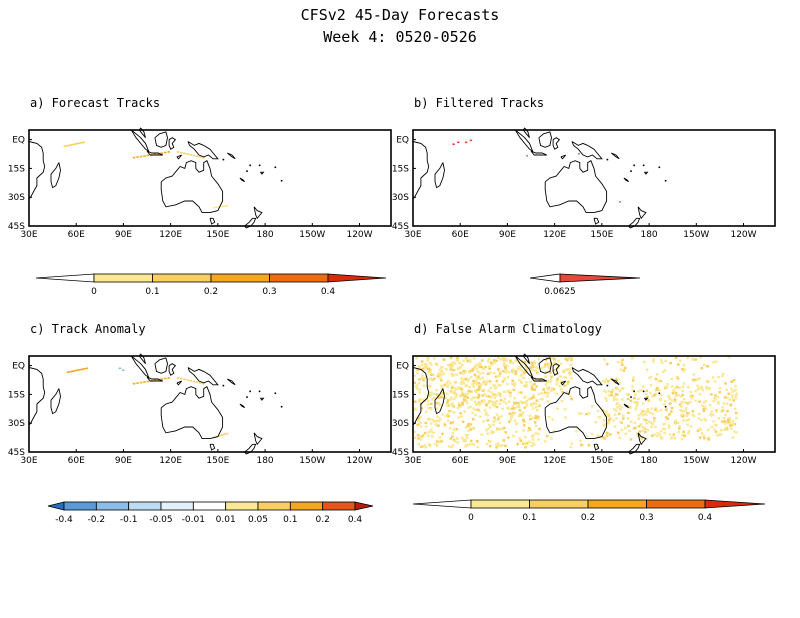 The height and width of the screenshot is (618, 800). What do you see at coordinates (585, 285) in the screenshot?
I see `panel-b-colorbar: 0.0625` at bounding box center [585, 285].